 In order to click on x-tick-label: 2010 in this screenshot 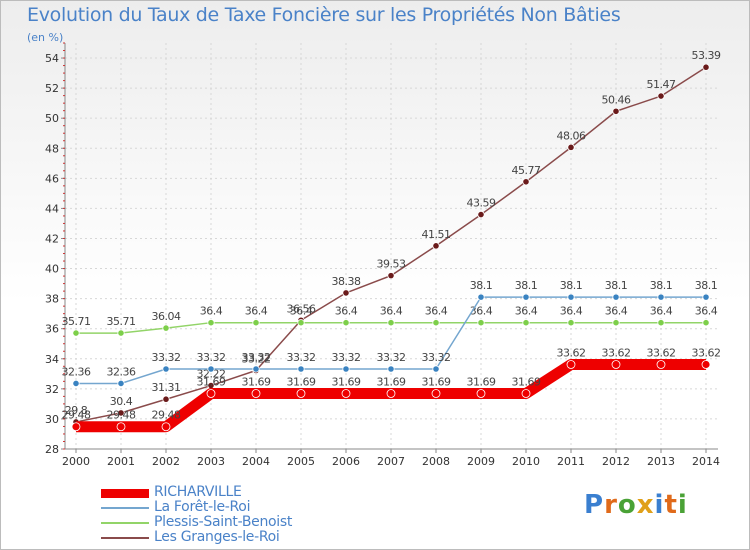, I will do `click(526, 461)`.